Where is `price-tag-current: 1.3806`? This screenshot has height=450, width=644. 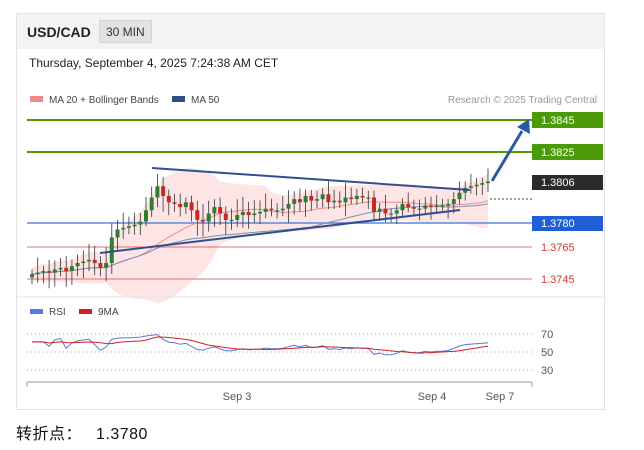
price-tag-current: 1.3806 is located at coordinates (567, 182).